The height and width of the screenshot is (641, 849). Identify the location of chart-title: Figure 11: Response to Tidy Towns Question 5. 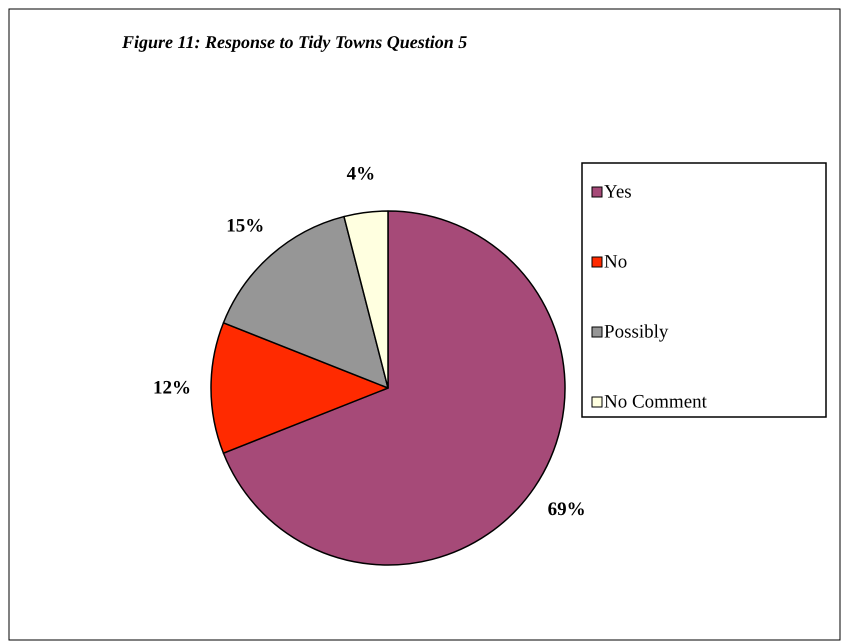
(294, 42).